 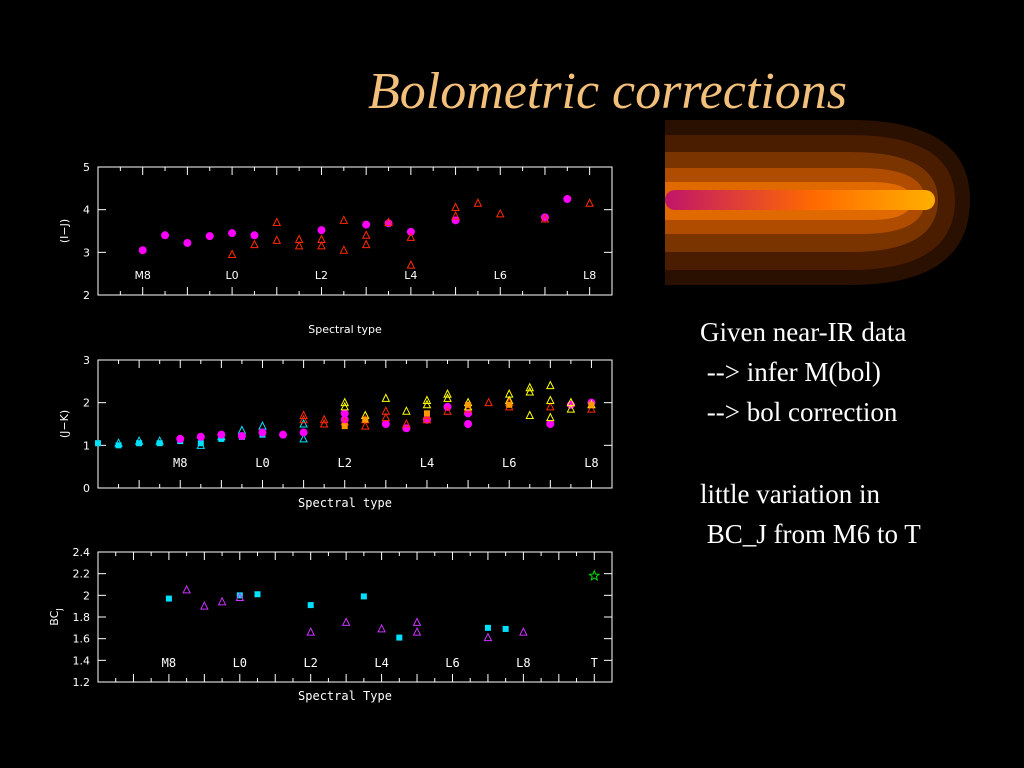 What do you see at coordinates (82, 617) in the screenshot?
I see `y-tick-label: 1.8` at bounding box center [82, 617].